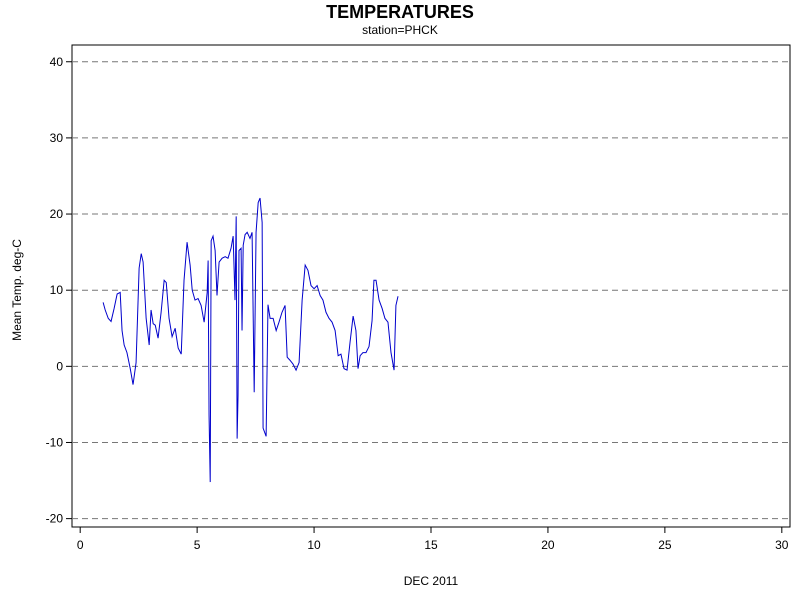  Describe the element at coordinates (665, 545) in the screenshot. I see `x-tick-label: 25` at that location.